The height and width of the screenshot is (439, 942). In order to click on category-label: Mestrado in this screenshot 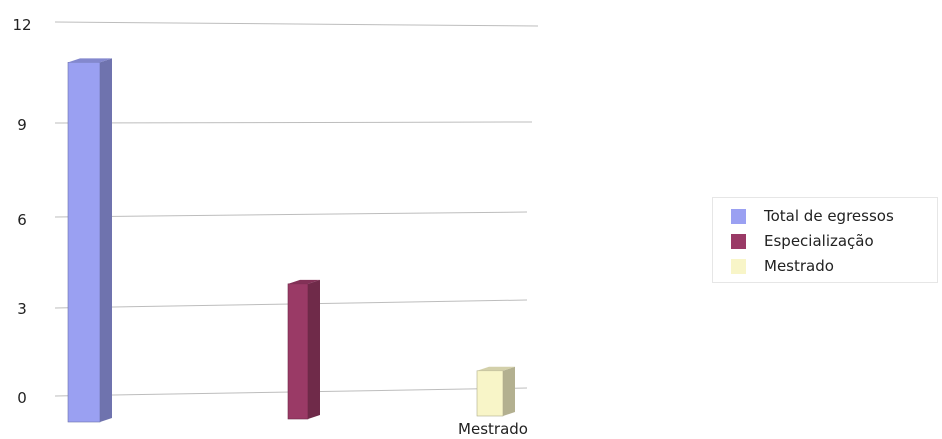, I will do `click(493, 429)`.